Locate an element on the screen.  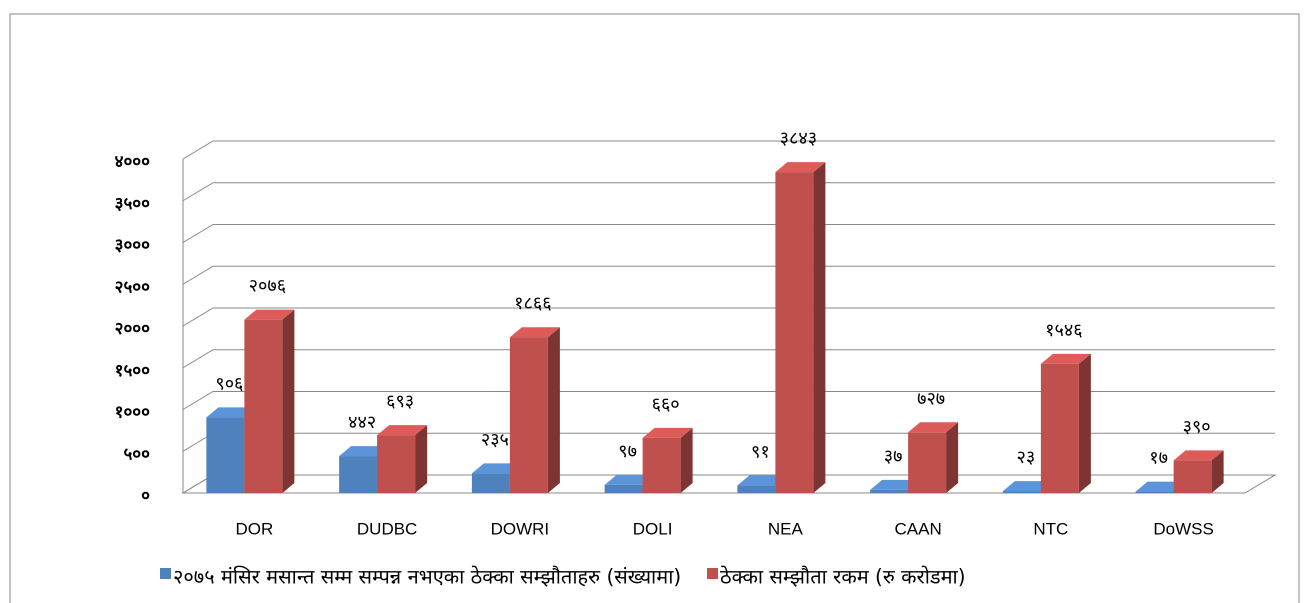
value-label: १८६६ is located at coordinates (532, 303).